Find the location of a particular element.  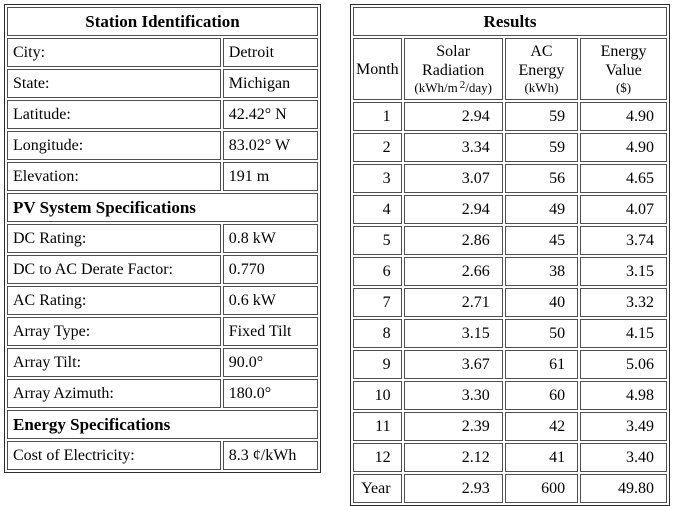

col-header-unit: (kWh/m 2/day) is located at coordinates (453, 87).